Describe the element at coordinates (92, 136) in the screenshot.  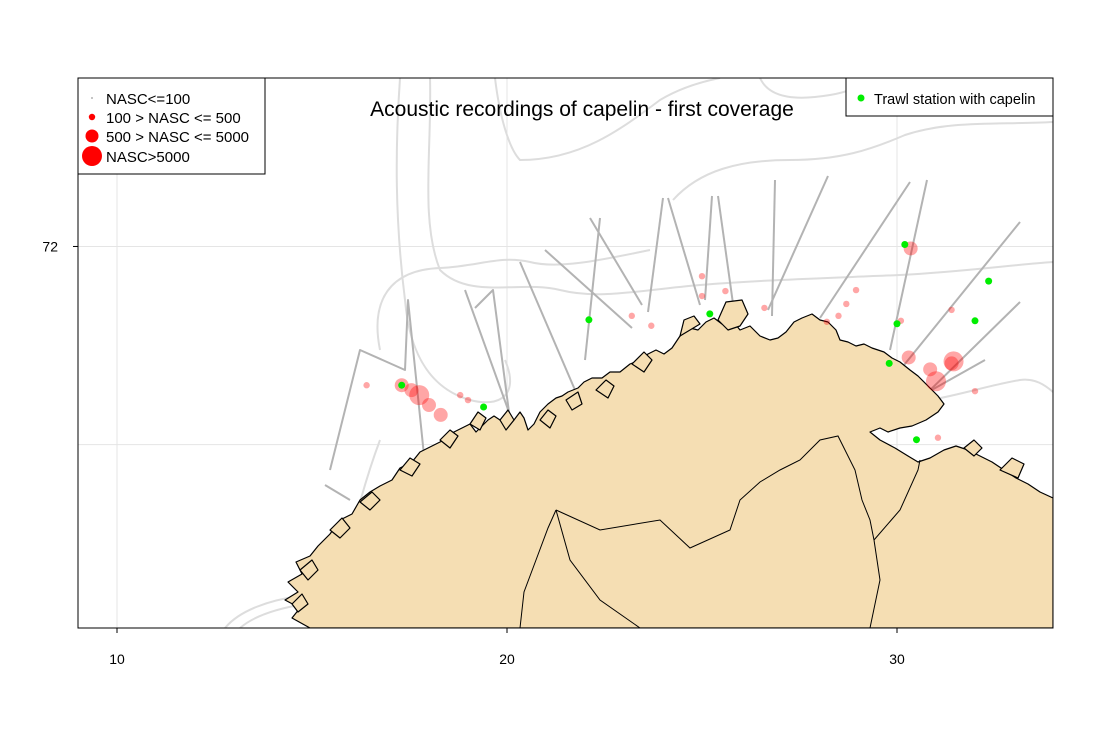
I see `legend-symbol-medium-red` at that location.